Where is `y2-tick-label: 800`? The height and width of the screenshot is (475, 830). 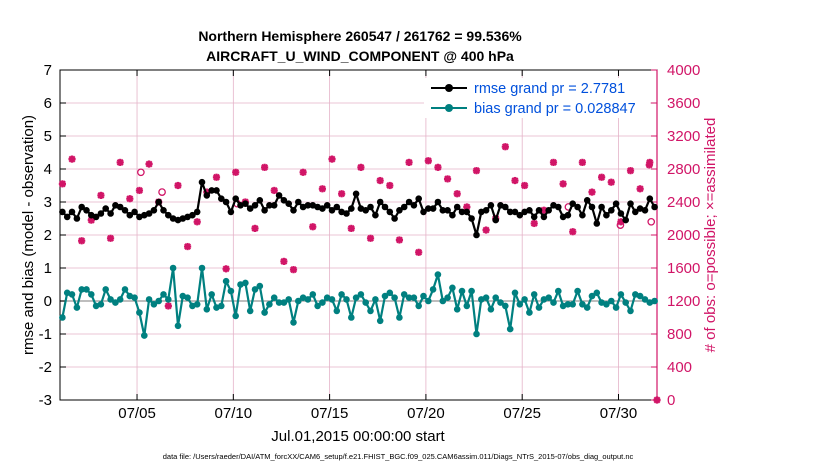
y2-tick-label: 800 is located at coordinates (679, 334).